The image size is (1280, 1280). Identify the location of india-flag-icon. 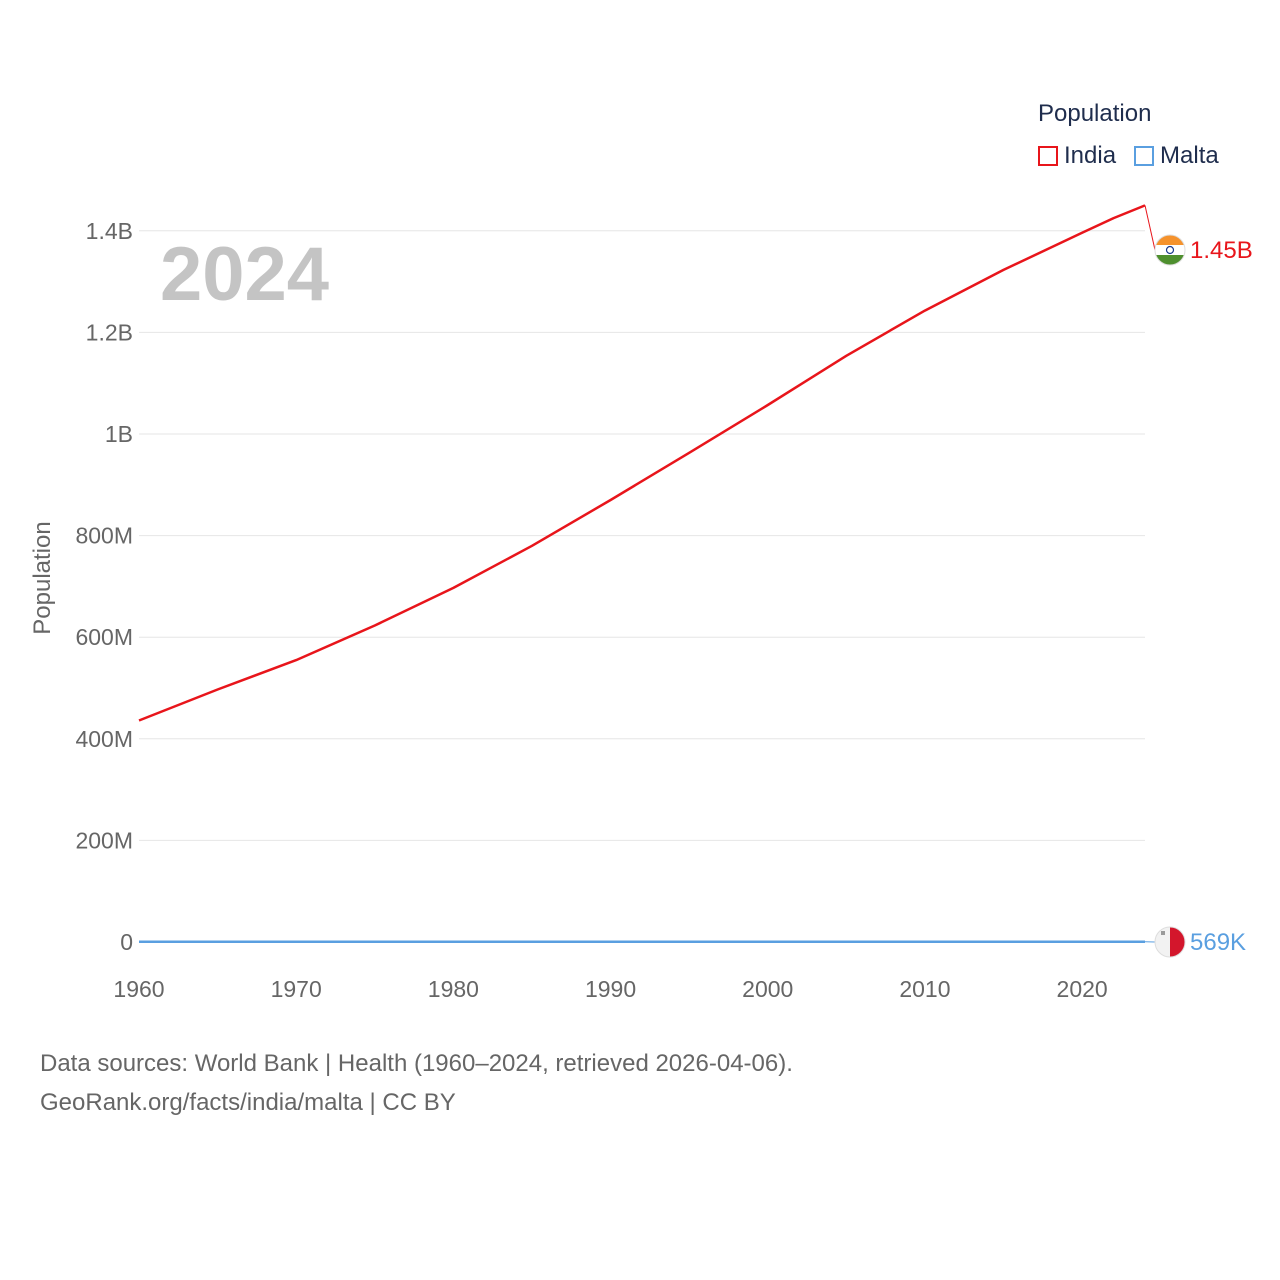
(1170, 250).